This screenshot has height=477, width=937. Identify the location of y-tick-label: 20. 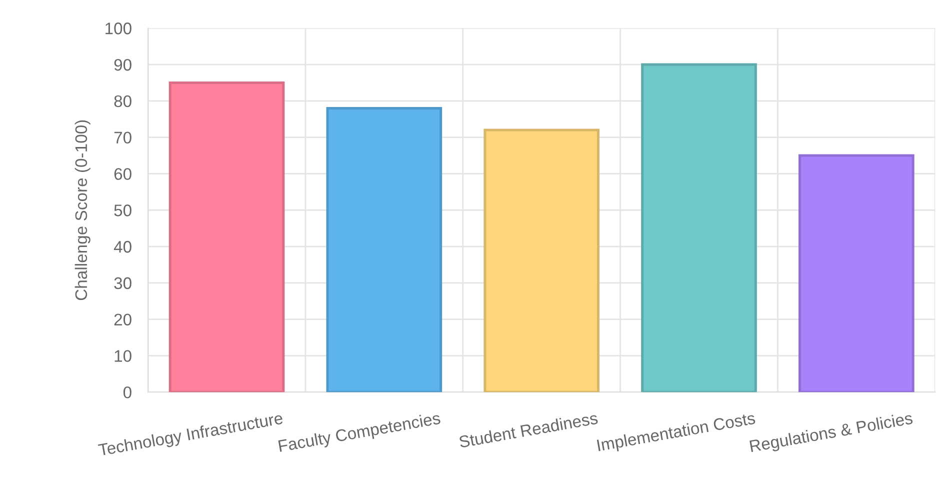
(123, 320).